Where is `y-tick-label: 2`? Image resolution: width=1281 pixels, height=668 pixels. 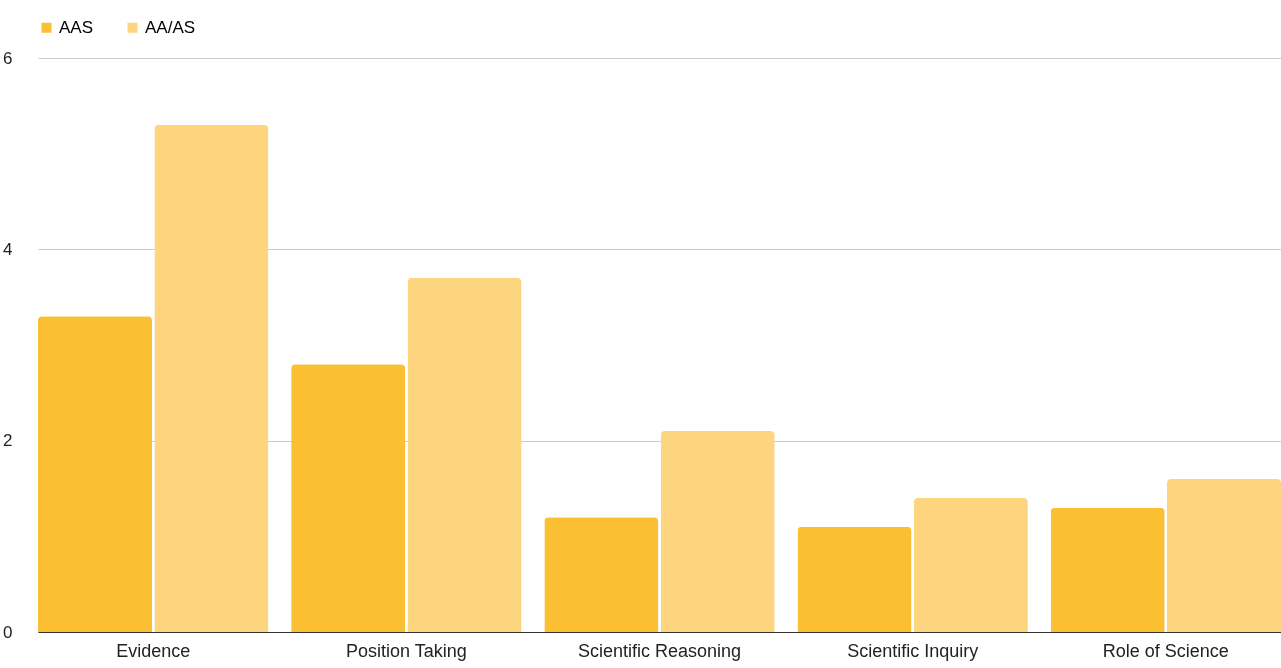 y-tick-label: 2 is located at coordinates (8, 441).